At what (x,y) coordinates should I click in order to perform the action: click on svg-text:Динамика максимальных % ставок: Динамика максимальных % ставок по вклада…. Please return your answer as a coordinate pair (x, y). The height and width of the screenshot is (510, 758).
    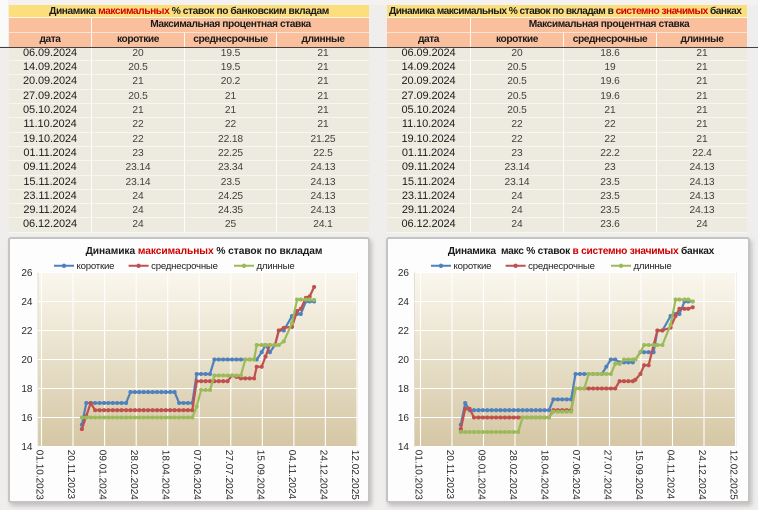
    Looking at the image, I should click on (203, 251).